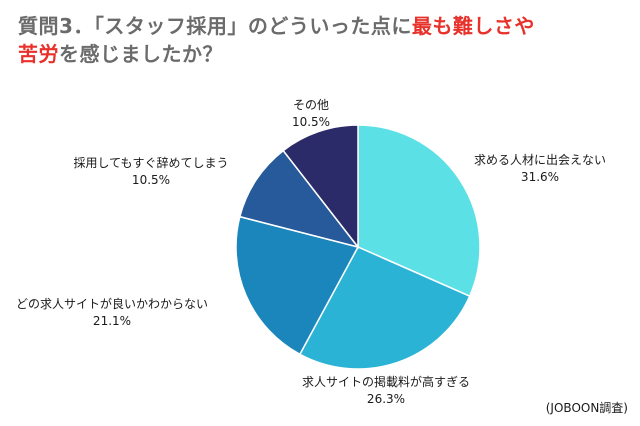 The width and height of the screenshot is (640, 426). What do you see at coordinates (323, 40) in the screenshot?
I see `chart-title: 質問3．「スタッフ採用」のどういった点に最も難しさや 苦労を感じましたか？` at bounding box center [323, 40].